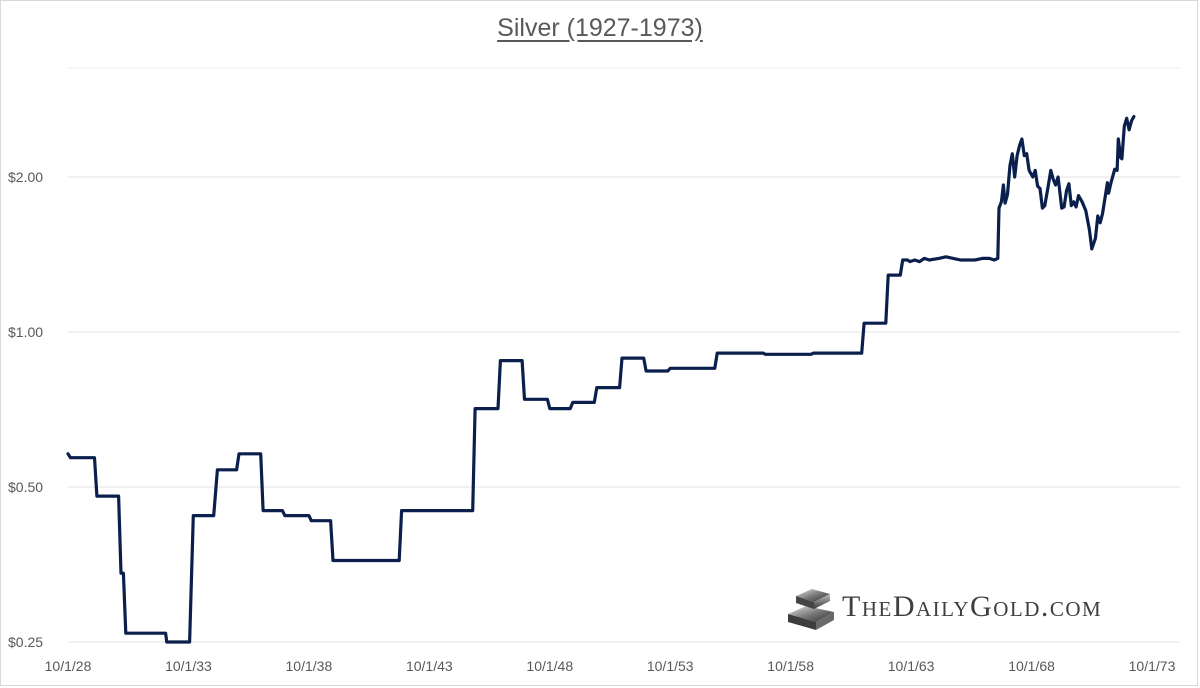  What do you see at coordinates (1152, 666) in the screenshot?
I see `x-tick-label: 10/1/73` at bounding box center [1152, 666].